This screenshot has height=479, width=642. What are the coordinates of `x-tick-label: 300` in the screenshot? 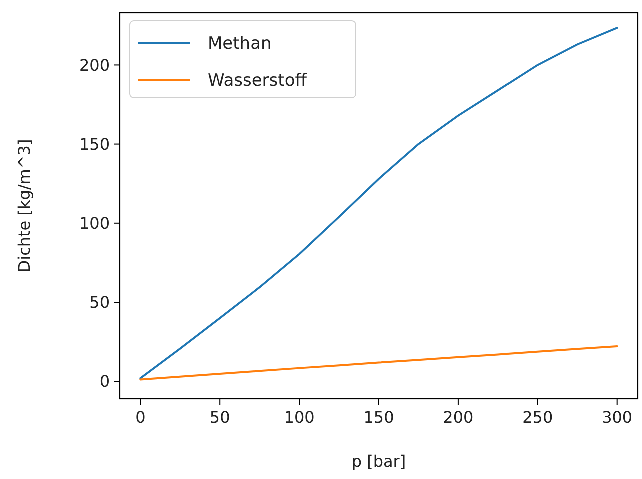 It's located at (617, 417).